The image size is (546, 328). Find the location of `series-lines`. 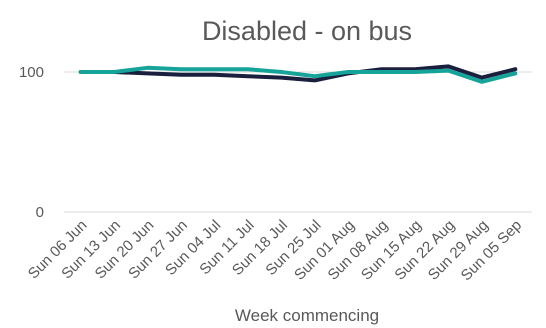

series-lines is located at coordinates (298, 74).